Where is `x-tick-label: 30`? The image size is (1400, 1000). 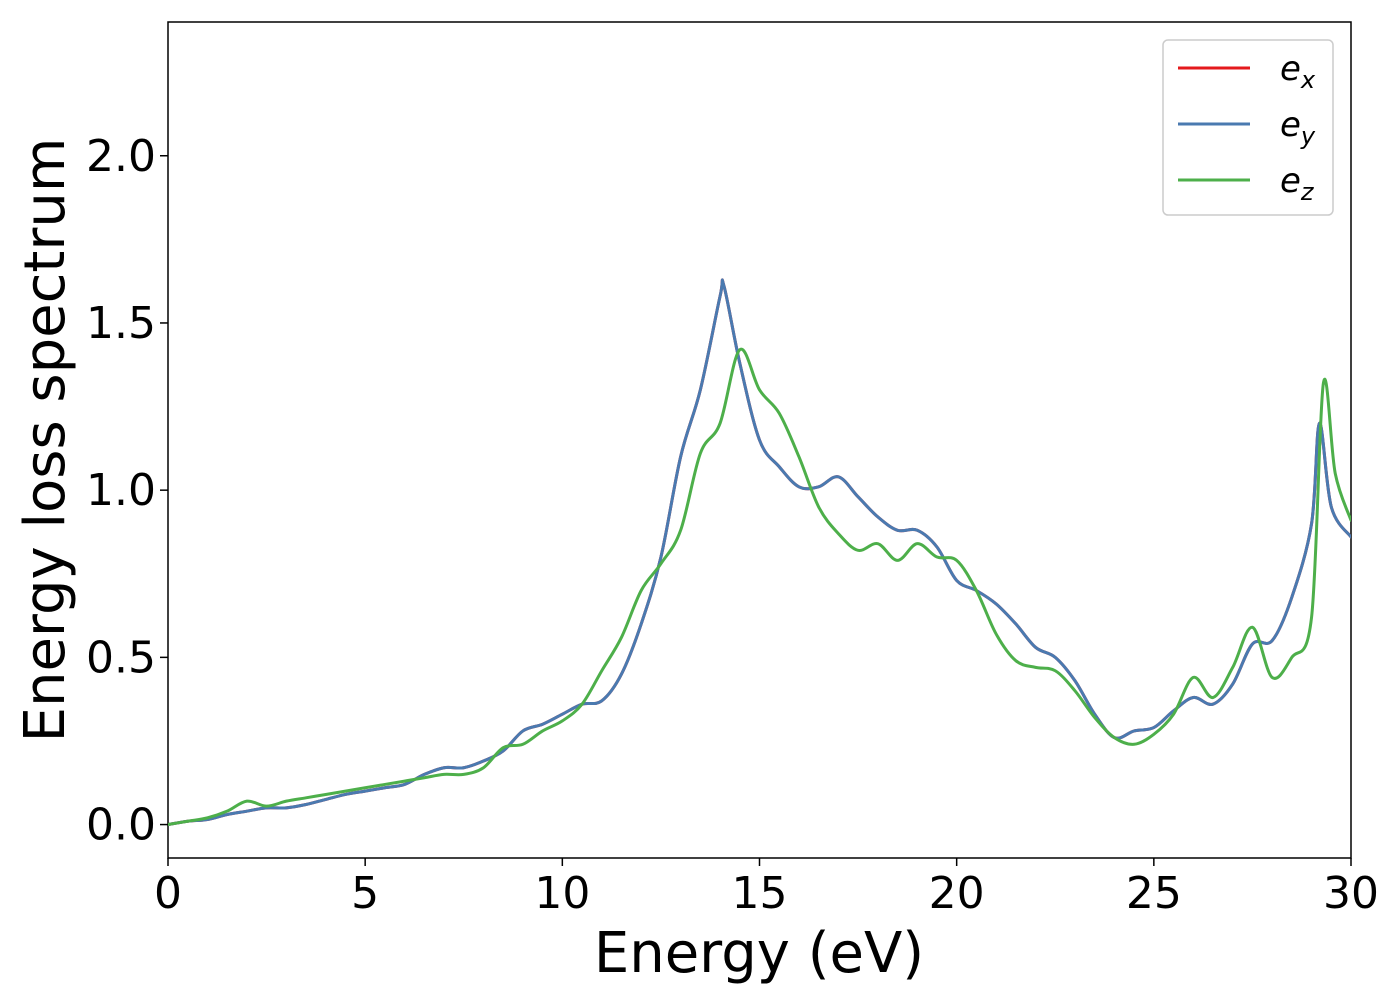
x-tick-label: 30 is located at coordinates (1351, 893).